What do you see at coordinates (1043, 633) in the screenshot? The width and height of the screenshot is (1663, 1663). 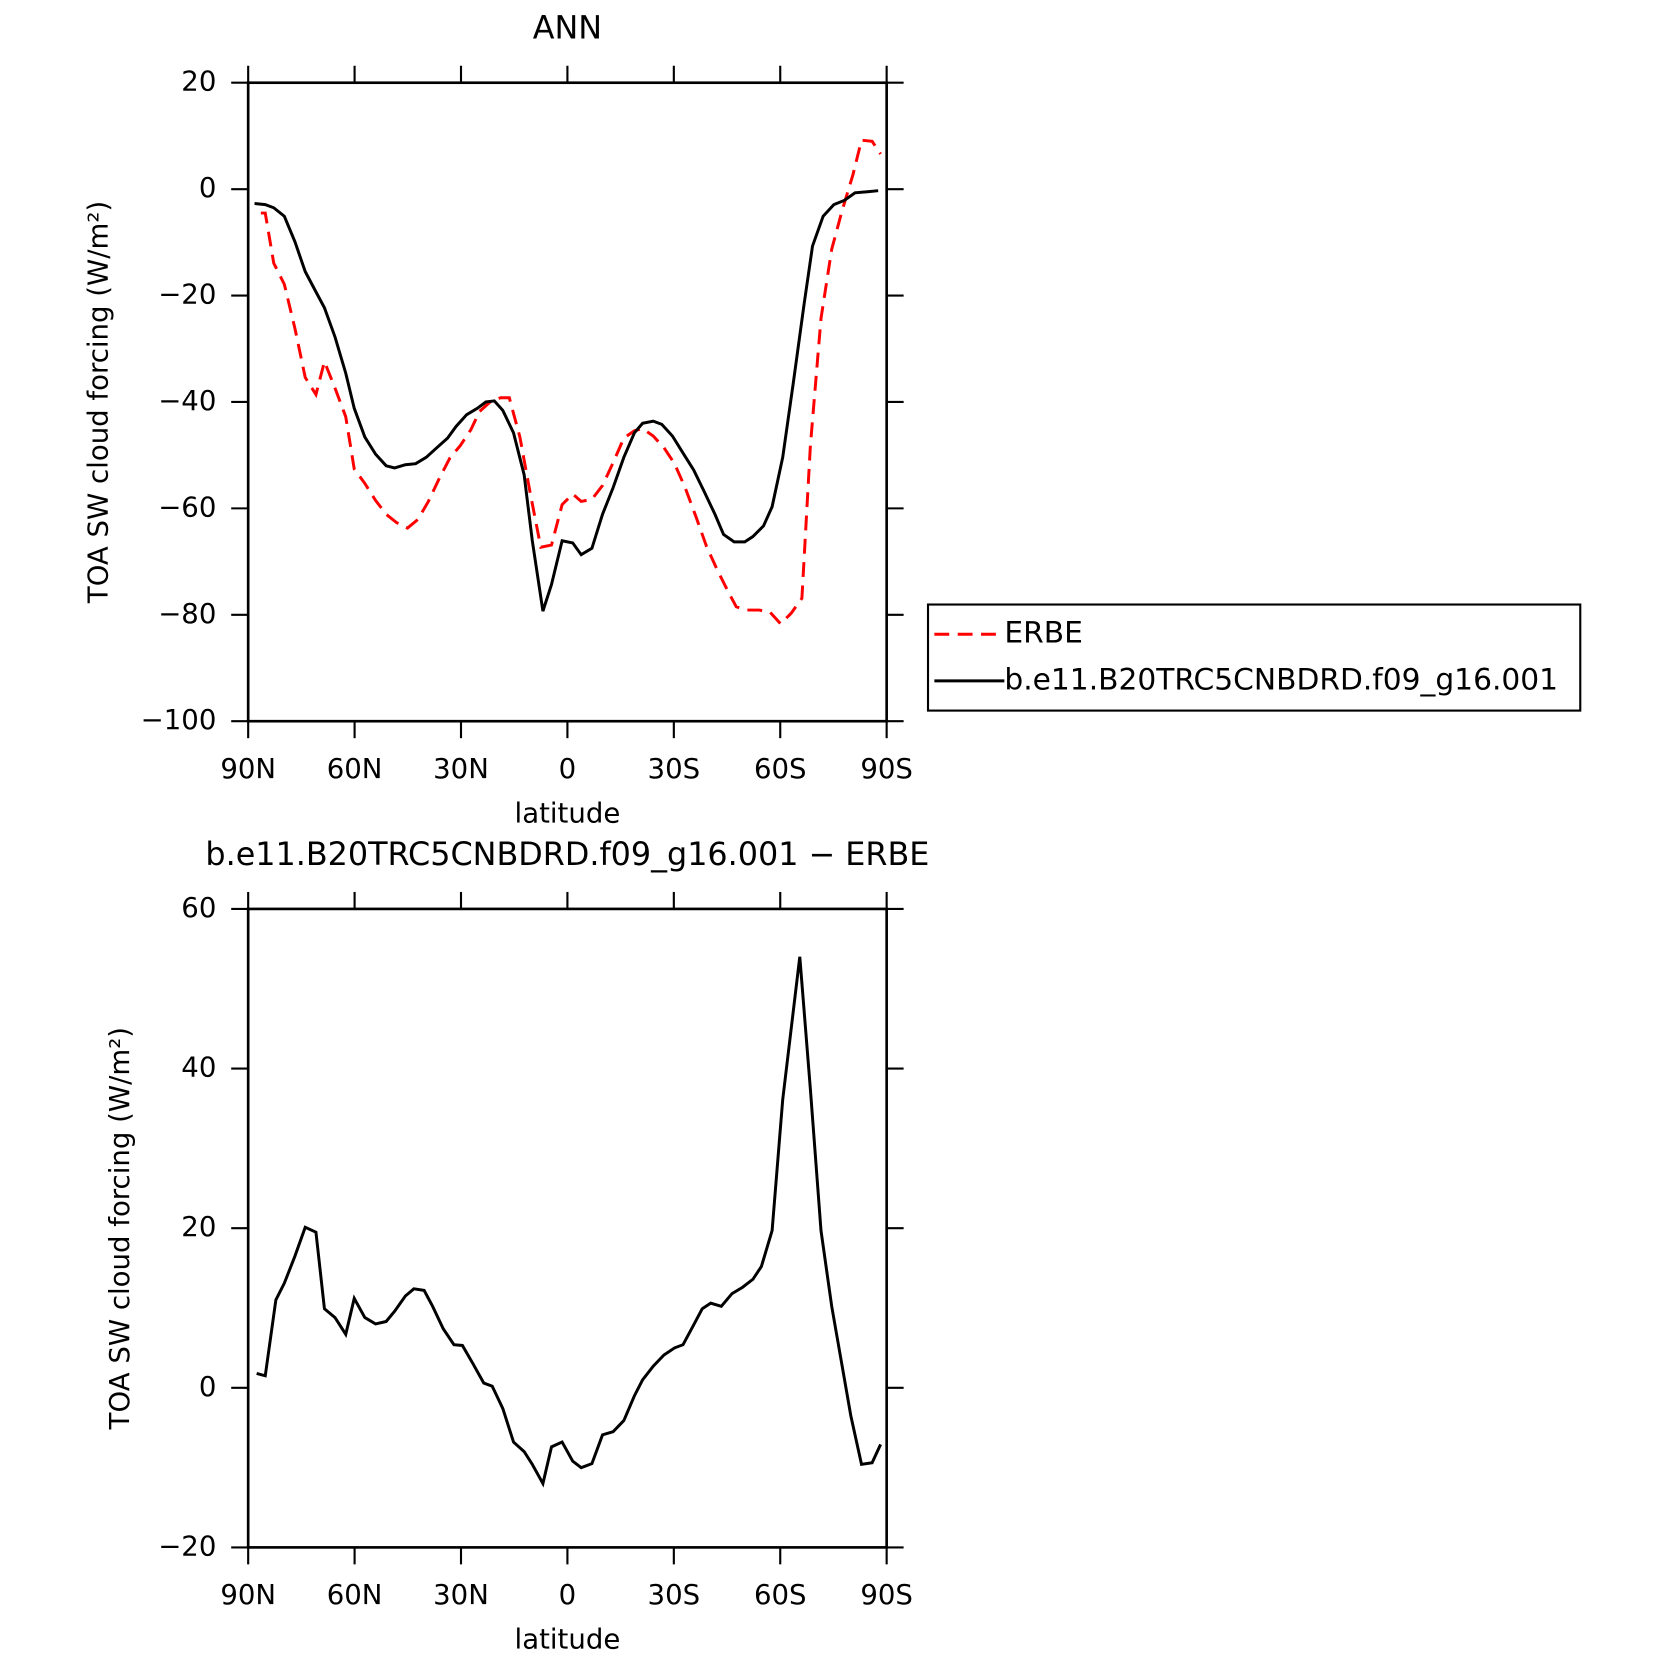 I see `legend-label: ERBE` at bounding box center [1043, 633].